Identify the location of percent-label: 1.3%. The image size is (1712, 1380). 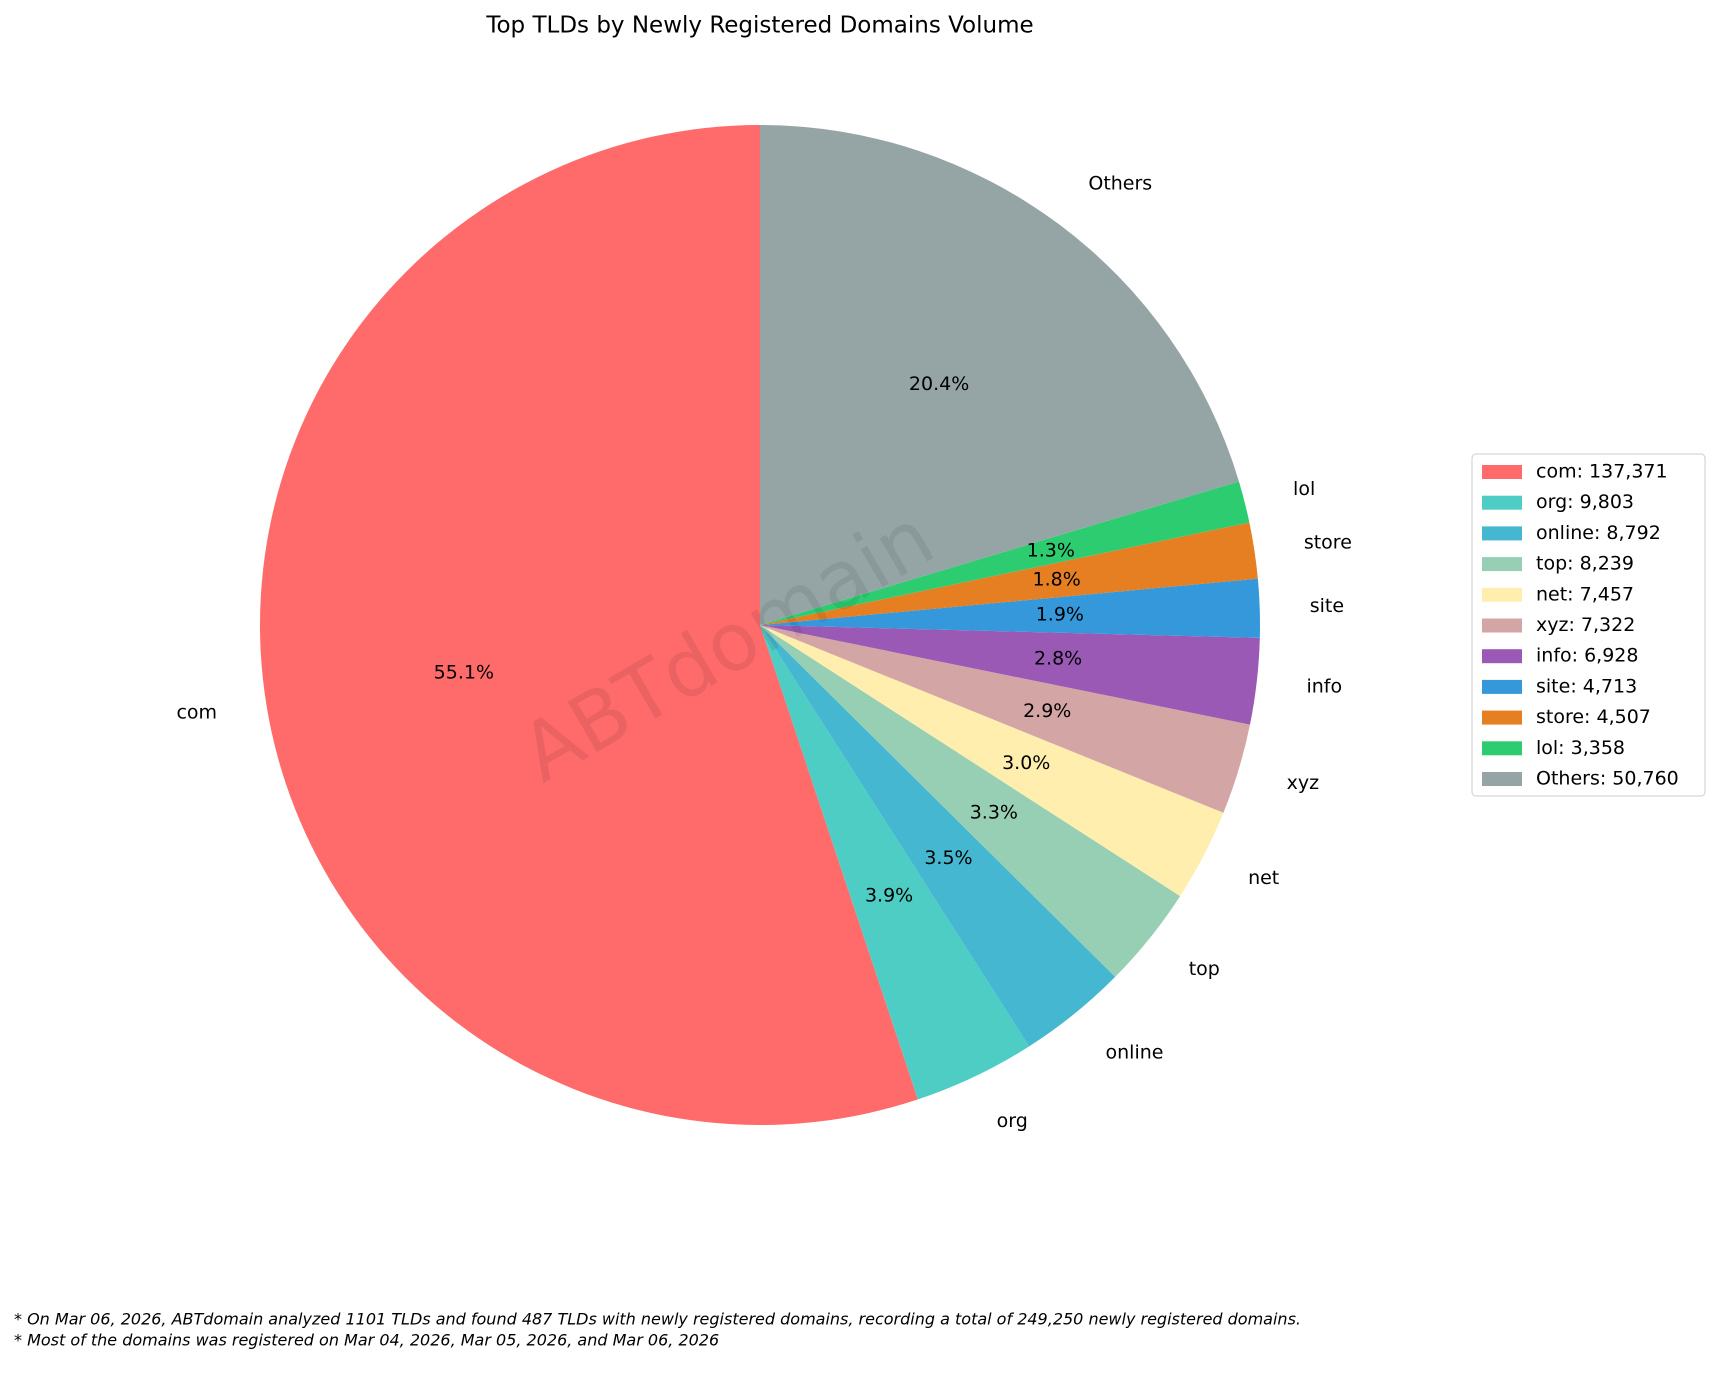
(1051, 551).